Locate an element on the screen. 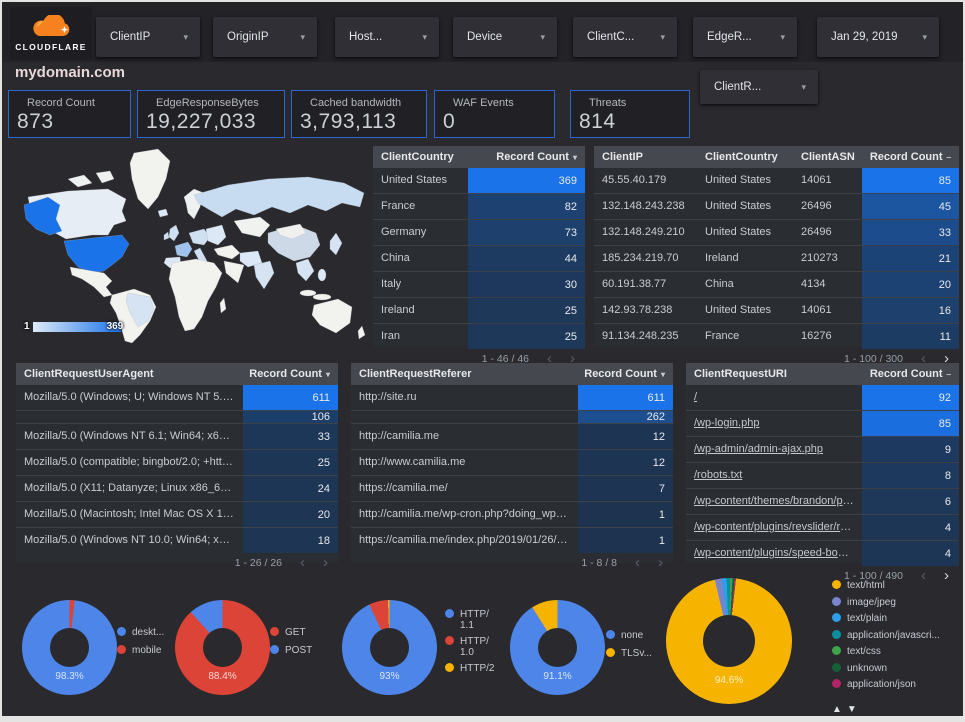 The width and height of the screenshot is (965, 722). filter-clientcountry: ClientC... ▾ is located at coordinates (625, 37).